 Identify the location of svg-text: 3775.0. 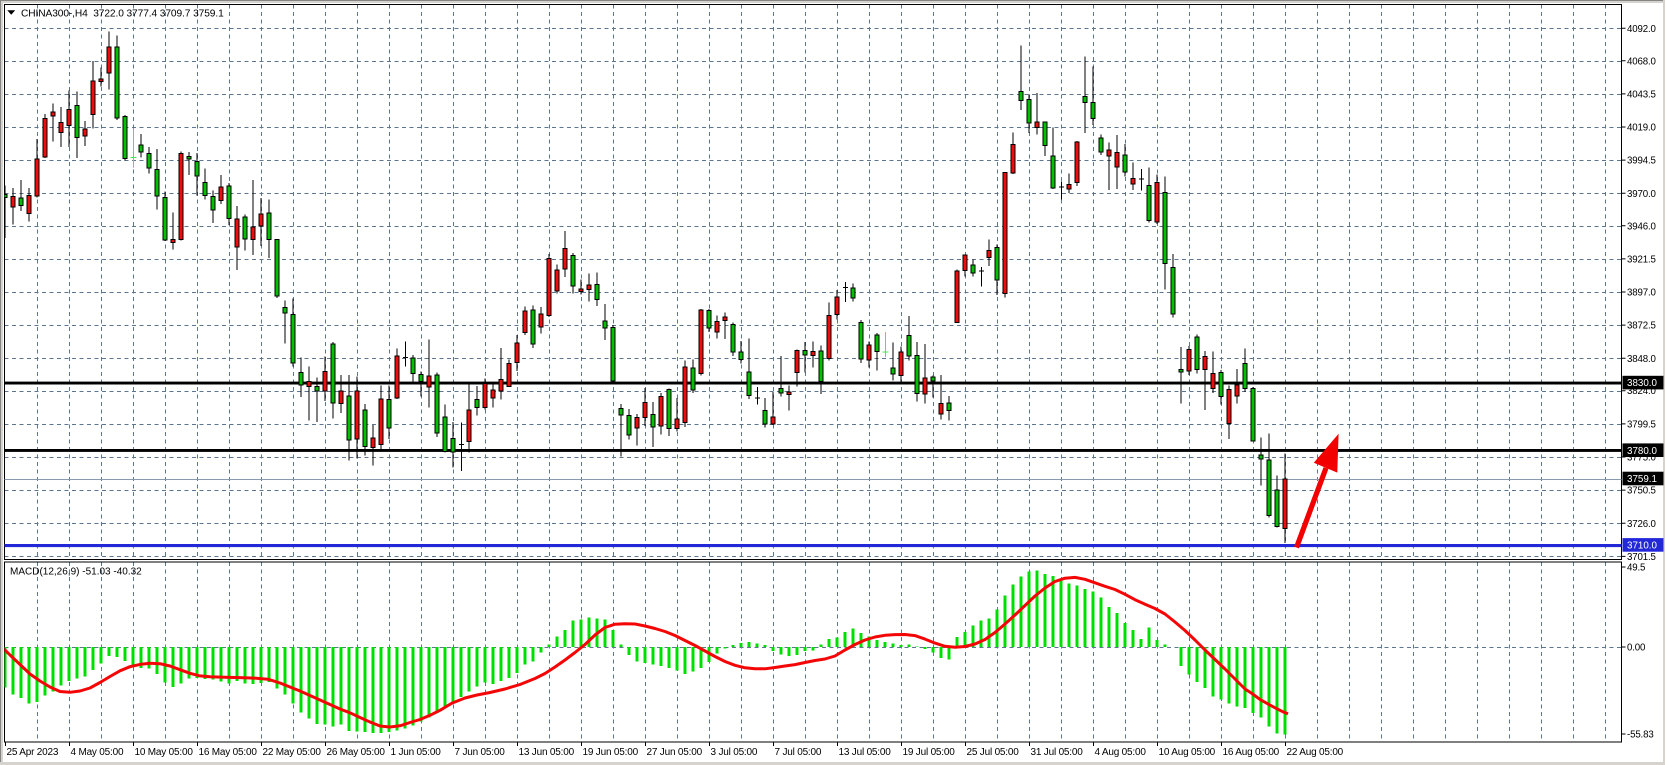
(1641, 458).